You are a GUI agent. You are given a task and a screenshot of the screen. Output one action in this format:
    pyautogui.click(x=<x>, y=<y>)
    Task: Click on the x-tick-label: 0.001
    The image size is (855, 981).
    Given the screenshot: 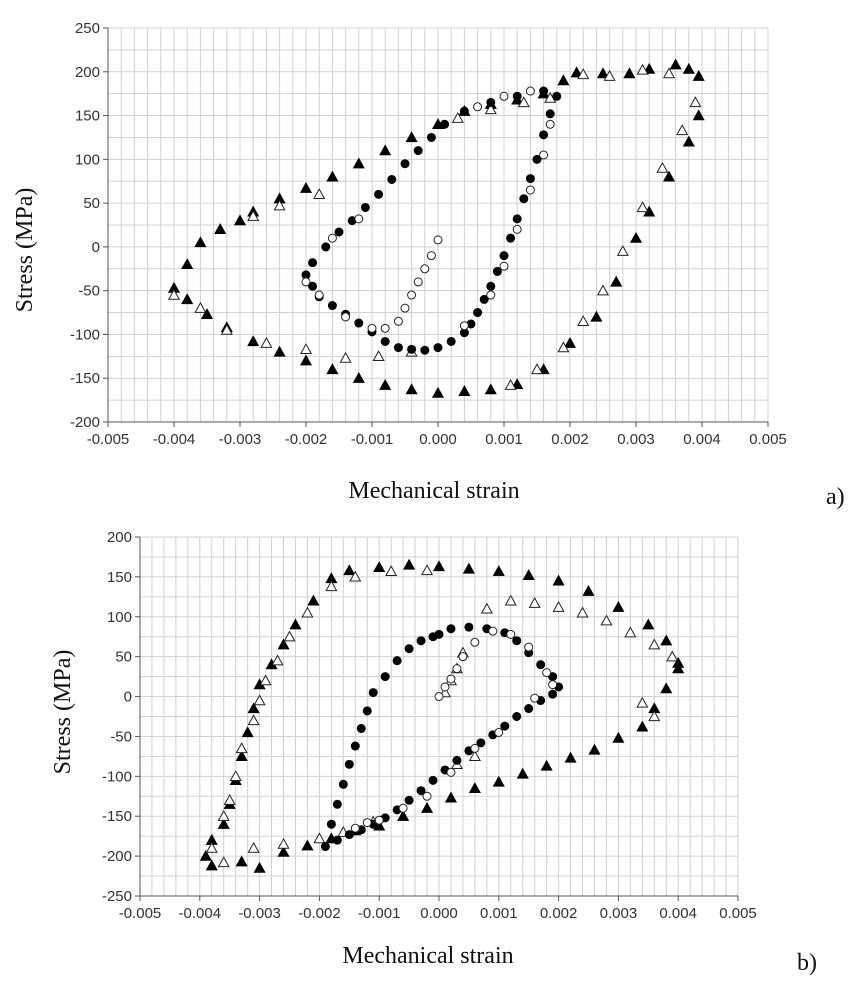 What is the action you would take?
    pyautogui.click(x=499, y=913)
    